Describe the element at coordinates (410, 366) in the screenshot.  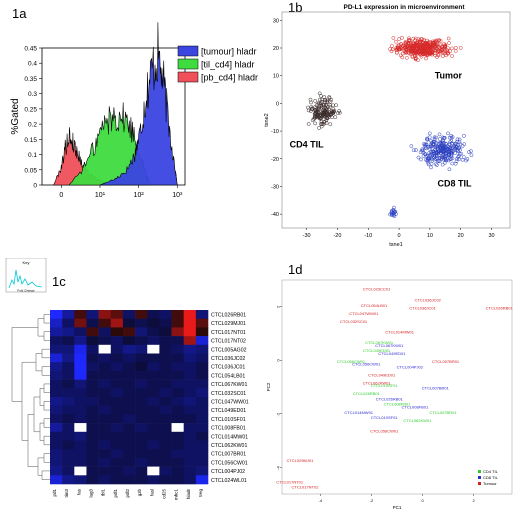
I see `point-label: CTCL004PJ02` at that location.